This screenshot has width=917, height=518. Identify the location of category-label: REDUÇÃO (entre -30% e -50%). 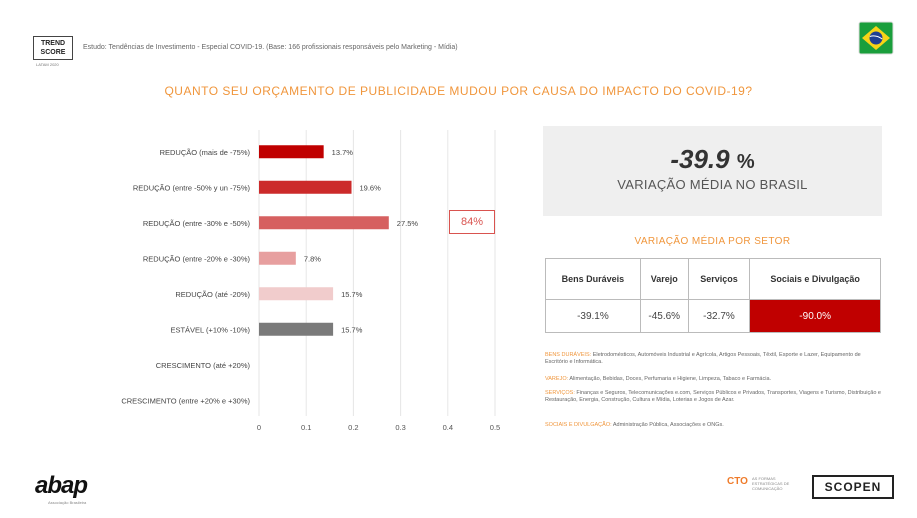
(197, 223).